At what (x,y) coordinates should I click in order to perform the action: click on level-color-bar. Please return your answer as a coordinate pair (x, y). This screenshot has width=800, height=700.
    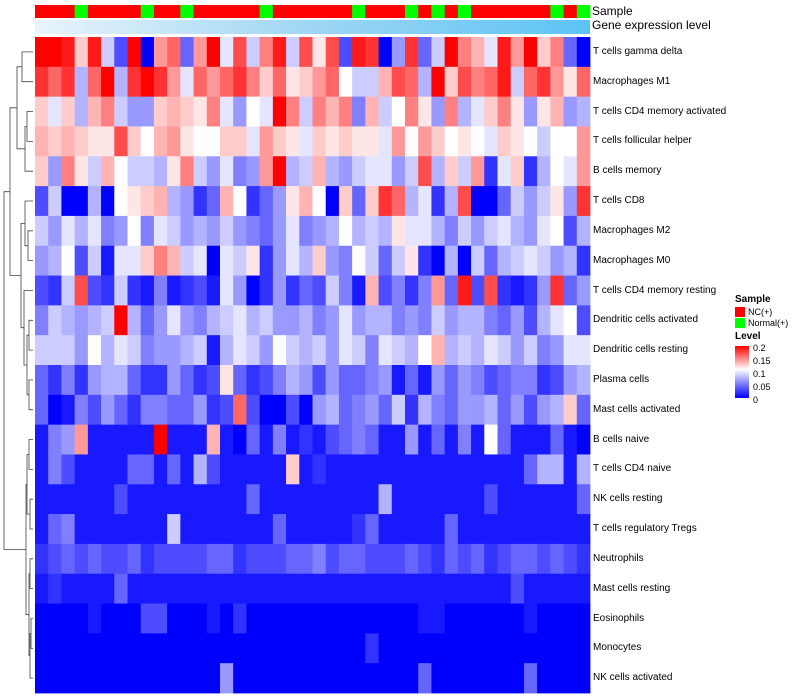
    Looking at the image, I should click on (742, 372).